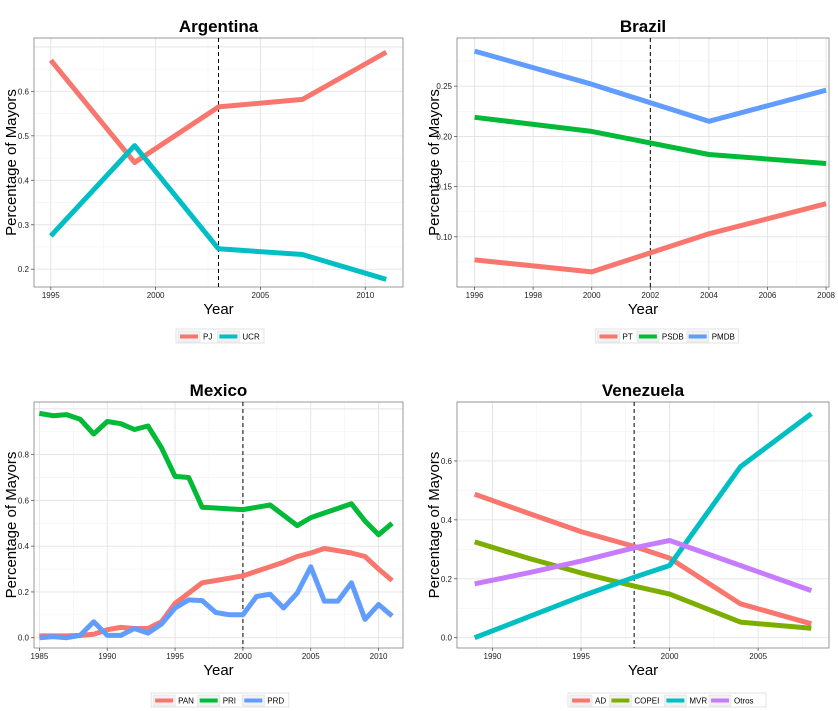 This screenshot has width=838, height=711. Describe the element at coordinates (709, 295) in the screenshot. I see `x-tick-label: 2004` at that location.